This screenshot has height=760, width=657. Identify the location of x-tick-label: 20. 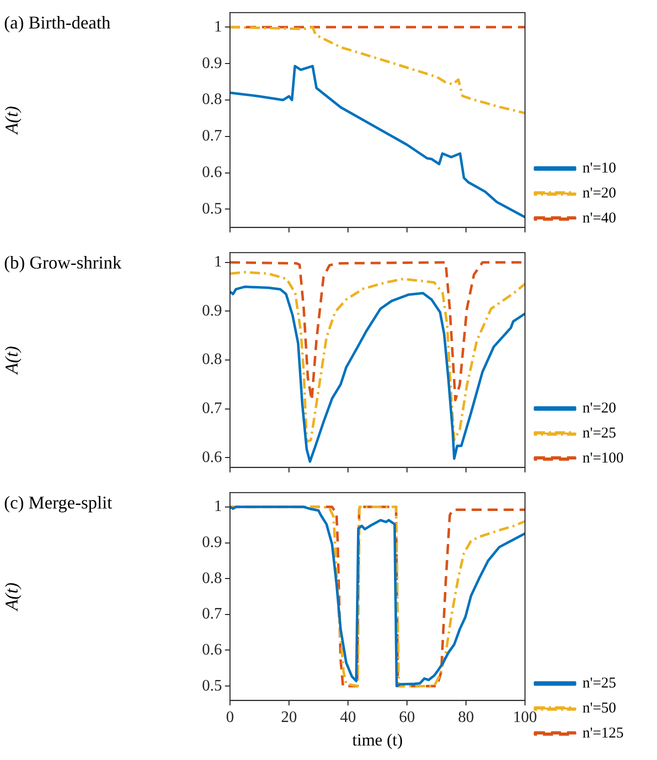
(289, 717).